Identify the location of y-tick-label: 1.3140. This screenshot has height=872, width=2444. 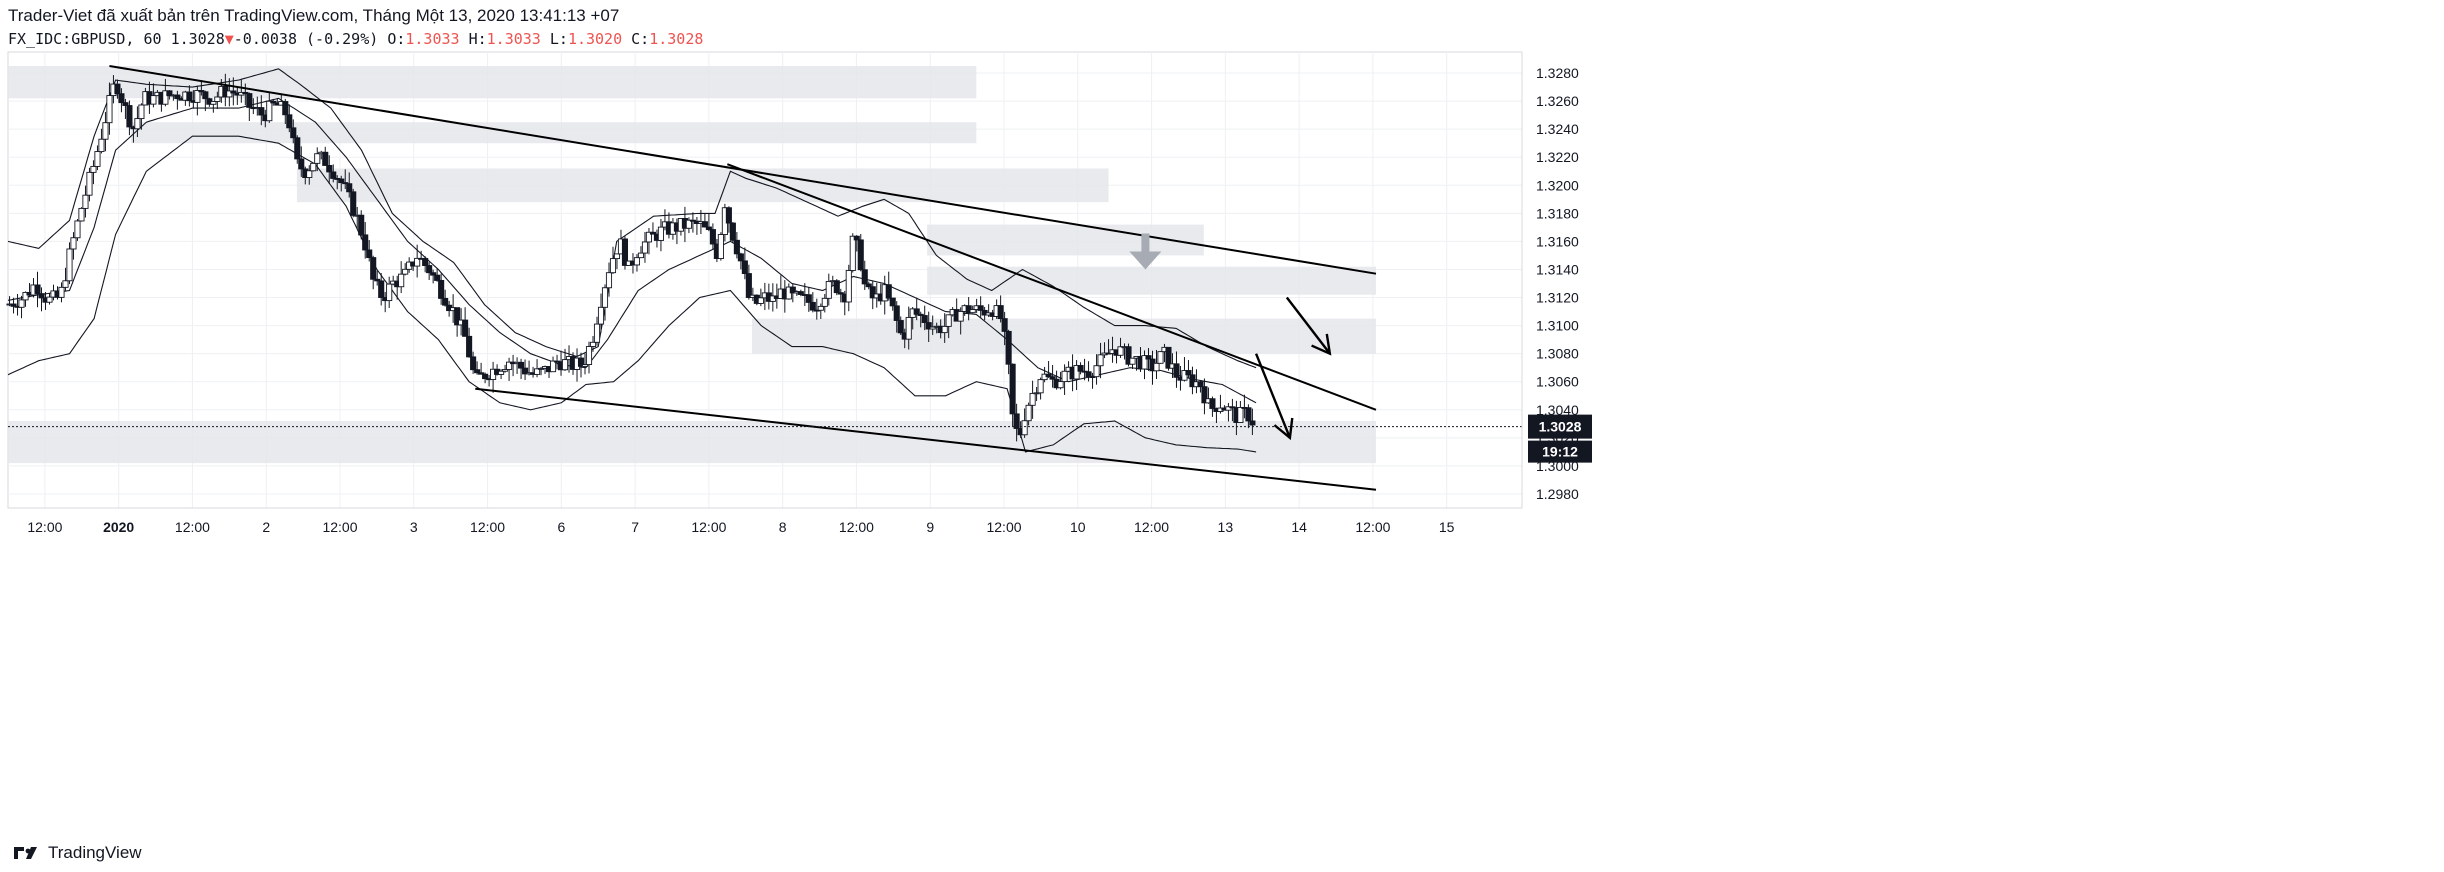
(1557, 269).